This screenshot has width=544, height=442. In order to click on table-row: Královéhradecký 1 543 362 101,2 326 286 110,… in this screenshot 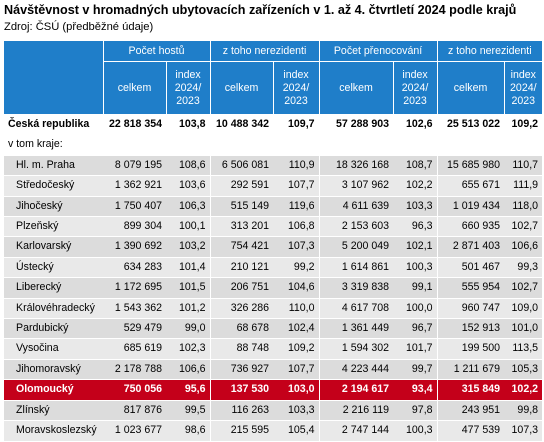, I will do `click(273, 309)`.